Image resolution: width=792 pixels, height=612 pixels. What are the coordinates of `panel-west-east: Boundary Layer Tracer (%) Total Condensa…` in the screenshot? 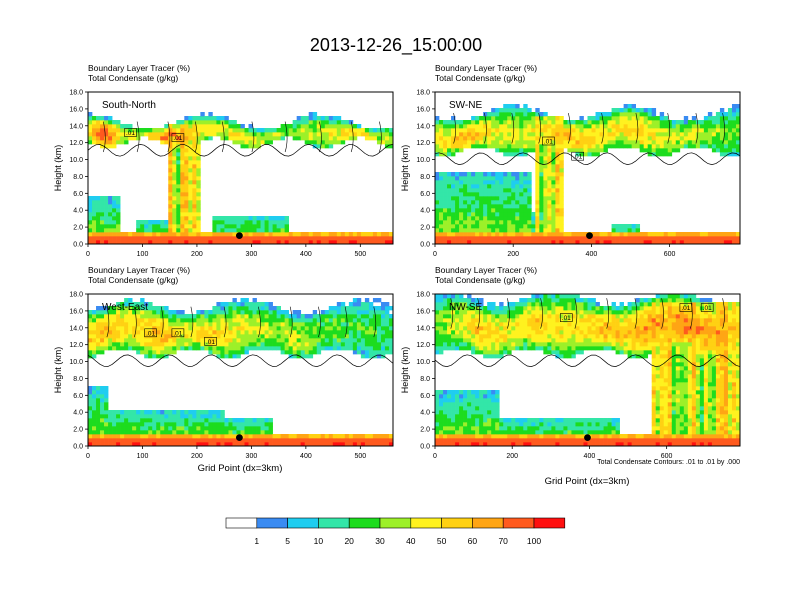 It's located at (223, 369).